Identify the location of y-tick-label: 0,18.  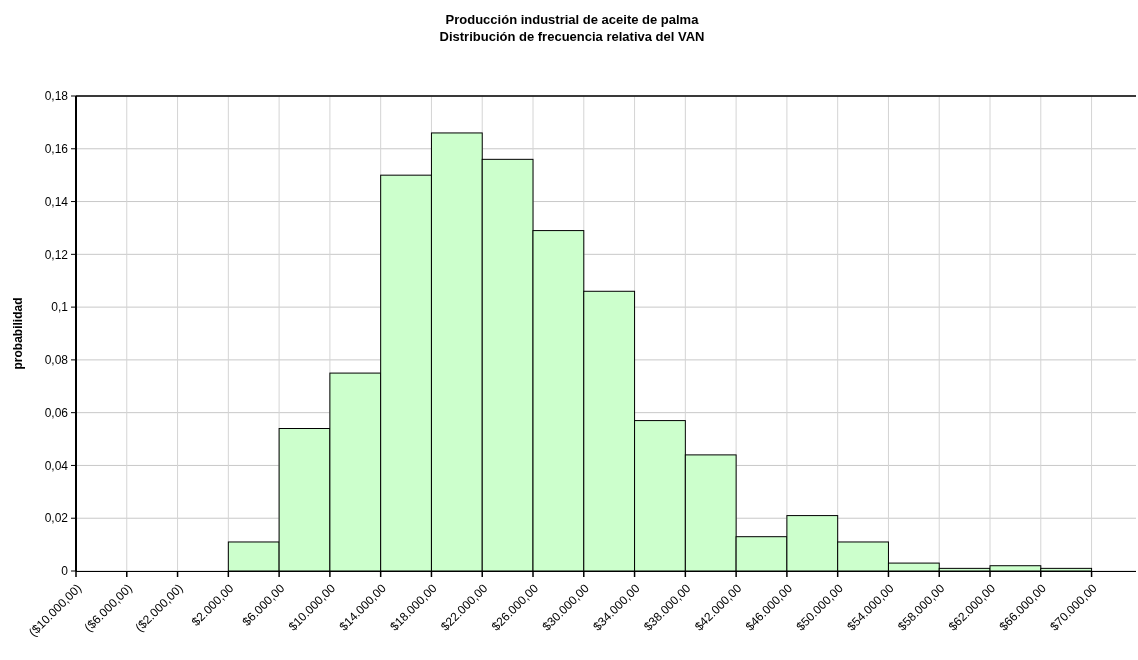
(56, 96).